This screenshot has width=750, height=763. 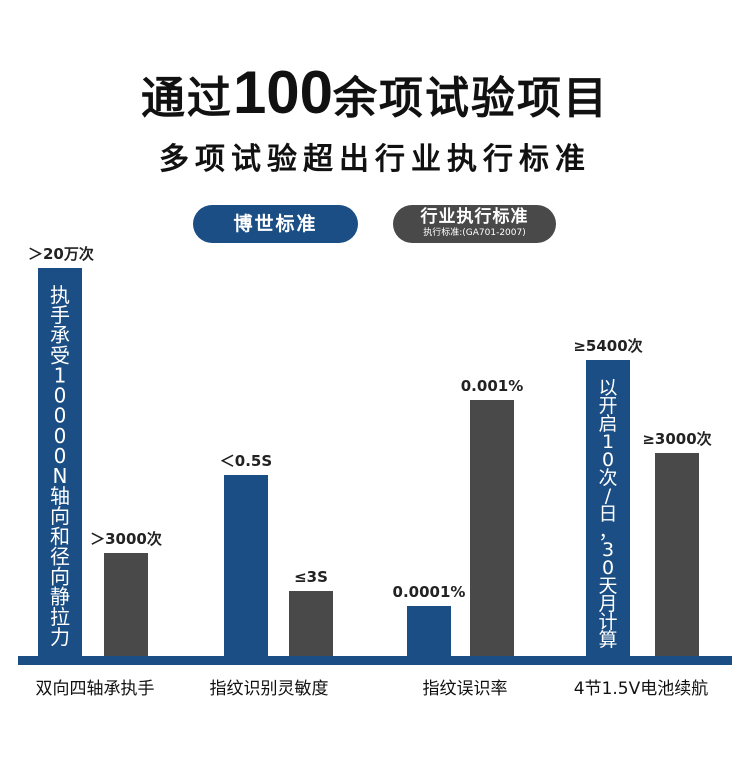 What do you see at coordinates (676, 439) in the screenshot?
I see `value-label-industry-4: ≥3000次` at bounding box center [676, 439].